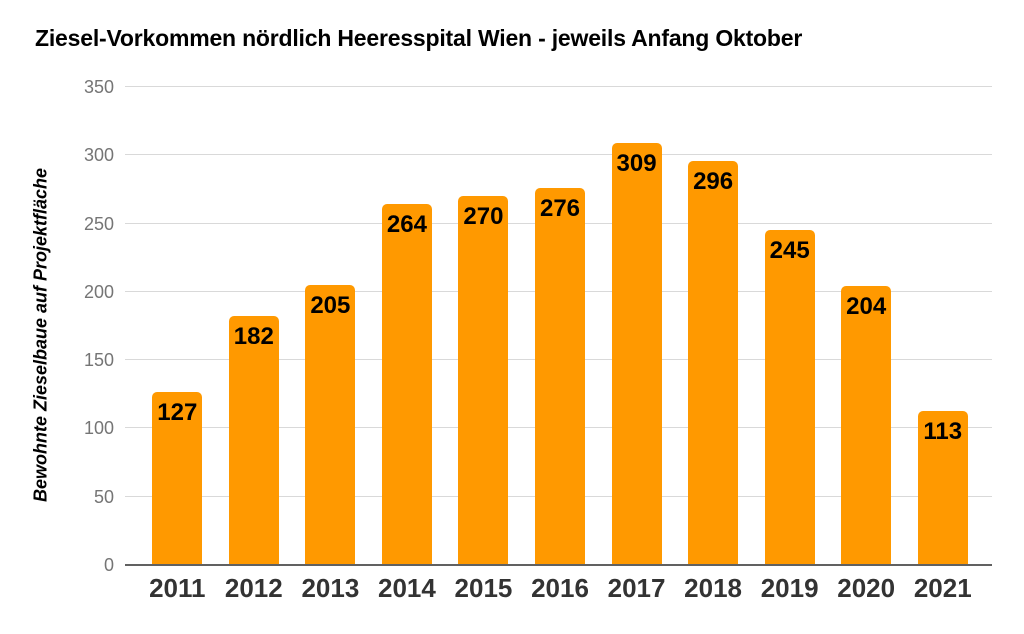  Describe the element at coordinates (789, 397) in the screenshot. I see `bar-2019: 245` at that location.